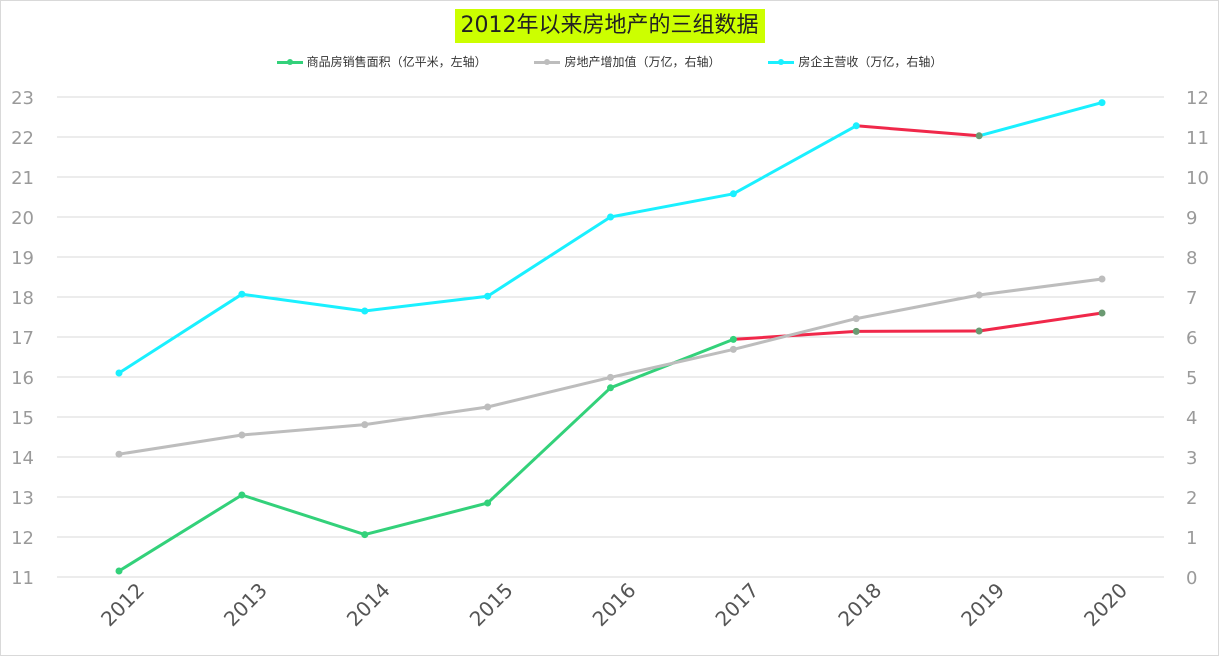 This screenshot has width=1219, height=656. What do you see at coordinates (1105, 604) in the screenshot?
I see `x-tick-label: 2020` at bounding box center [1105, 604].